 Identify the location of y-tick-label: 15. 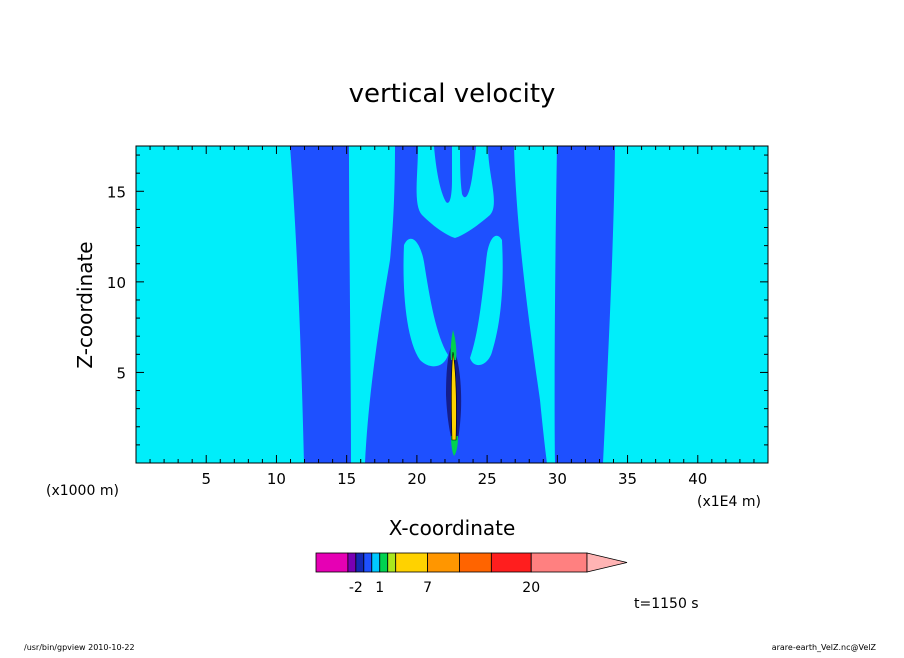
(116, 192).